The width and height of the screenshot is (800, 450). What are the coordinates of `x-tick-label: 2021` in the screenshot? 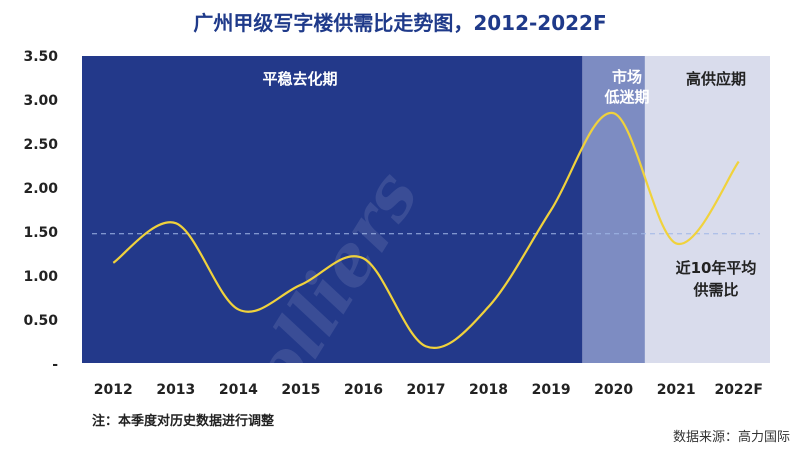 It's located at (676, 390).